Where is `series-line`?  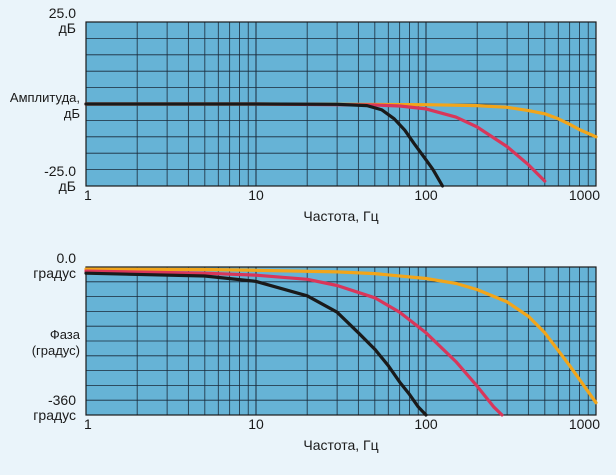
series-line is located at coordinates (264, 145).